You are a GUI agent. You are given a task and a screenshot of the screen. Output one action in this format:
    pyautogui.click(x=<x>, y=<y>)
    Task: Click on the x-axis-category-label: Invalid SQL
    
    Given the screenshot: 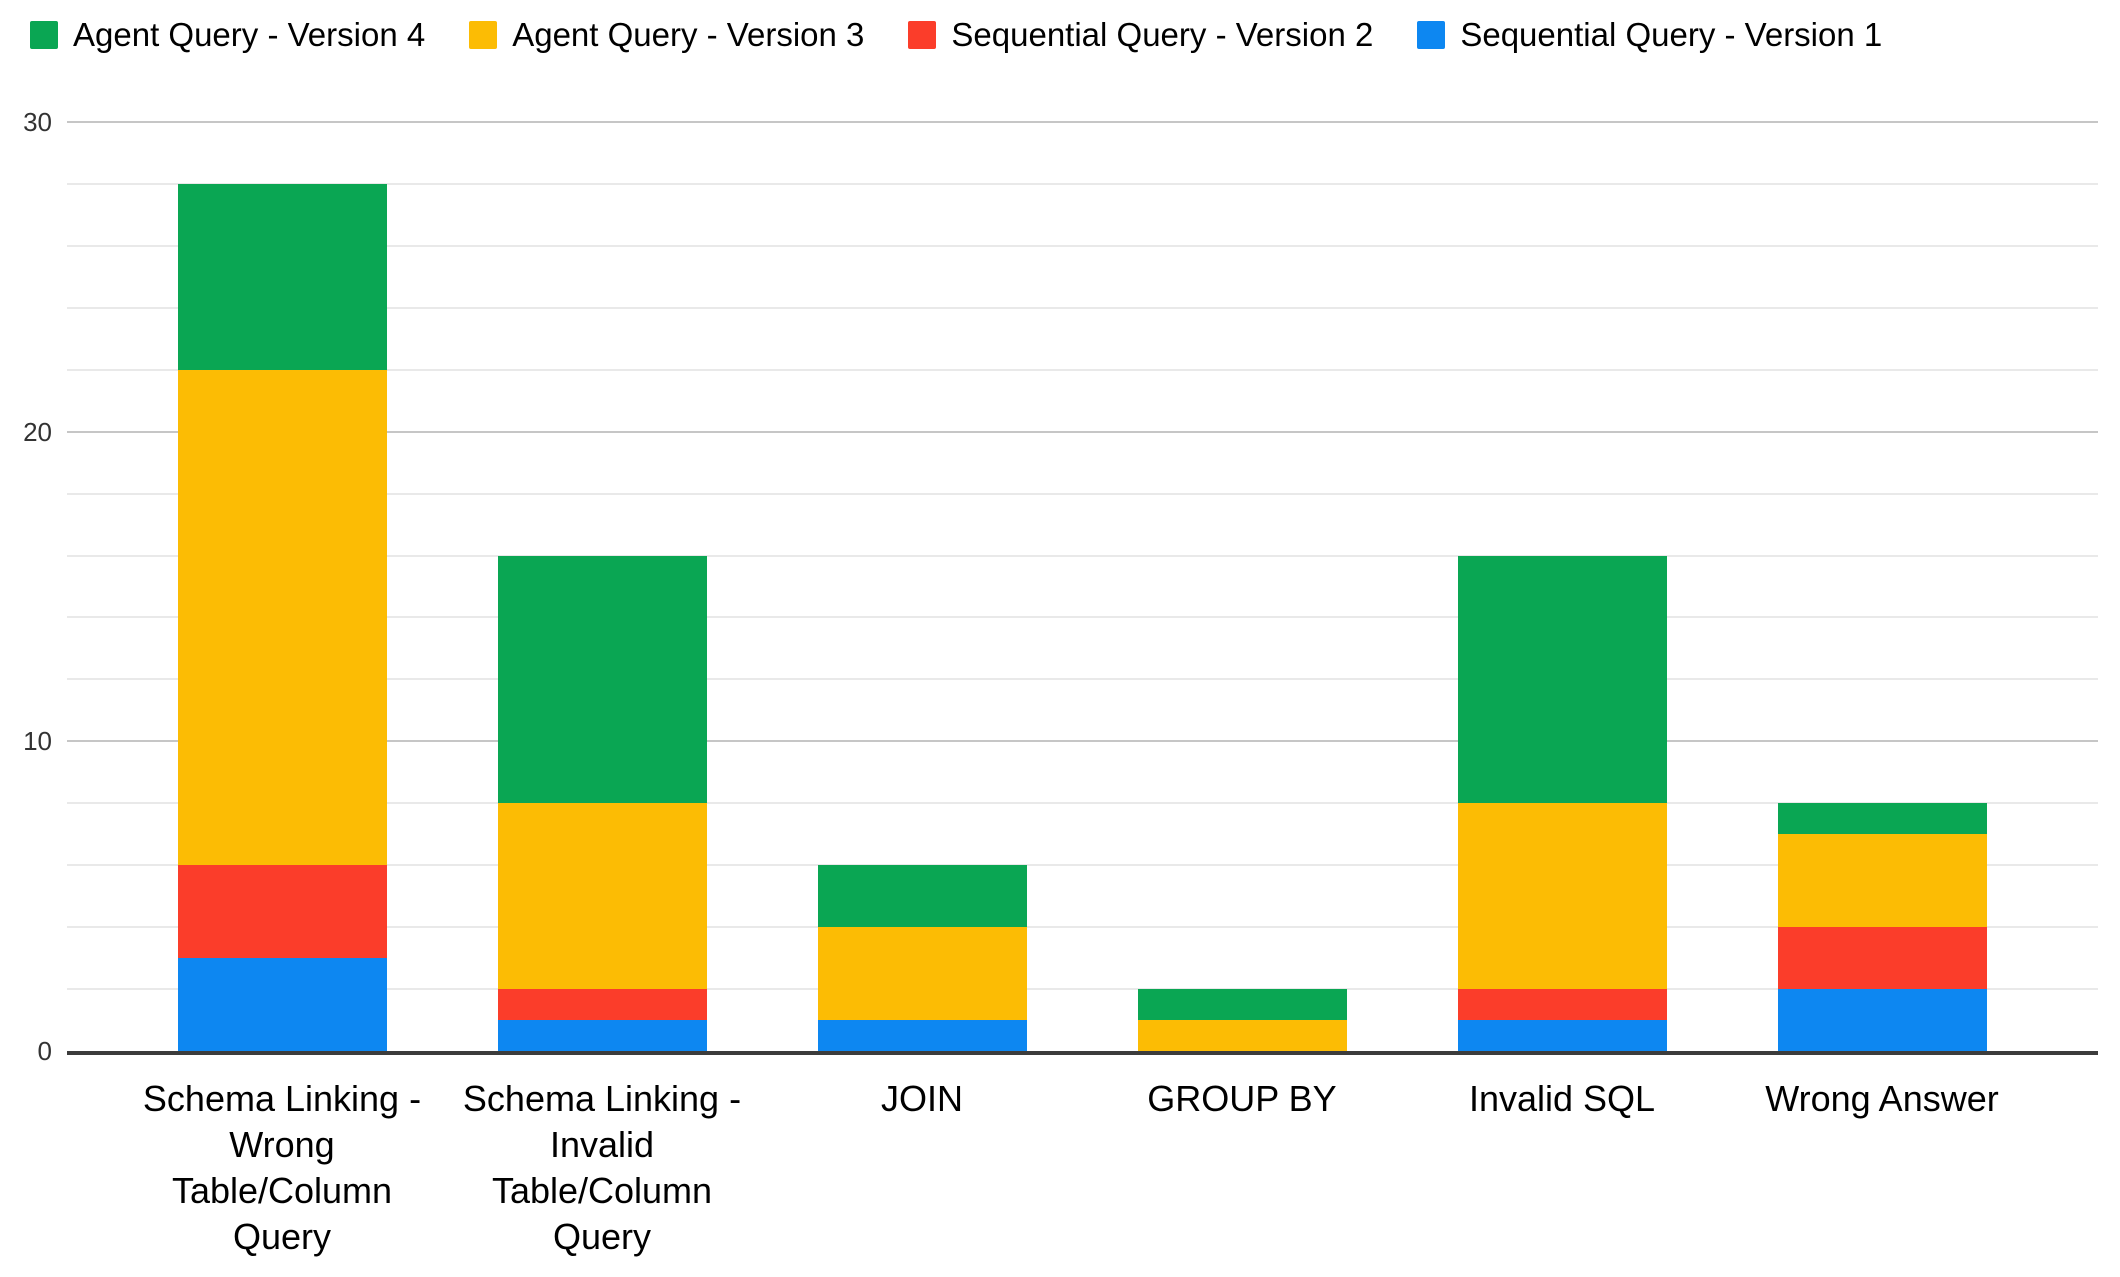 What is the action you would take?
    pyautogui.click(x=1562, y=1098)
    